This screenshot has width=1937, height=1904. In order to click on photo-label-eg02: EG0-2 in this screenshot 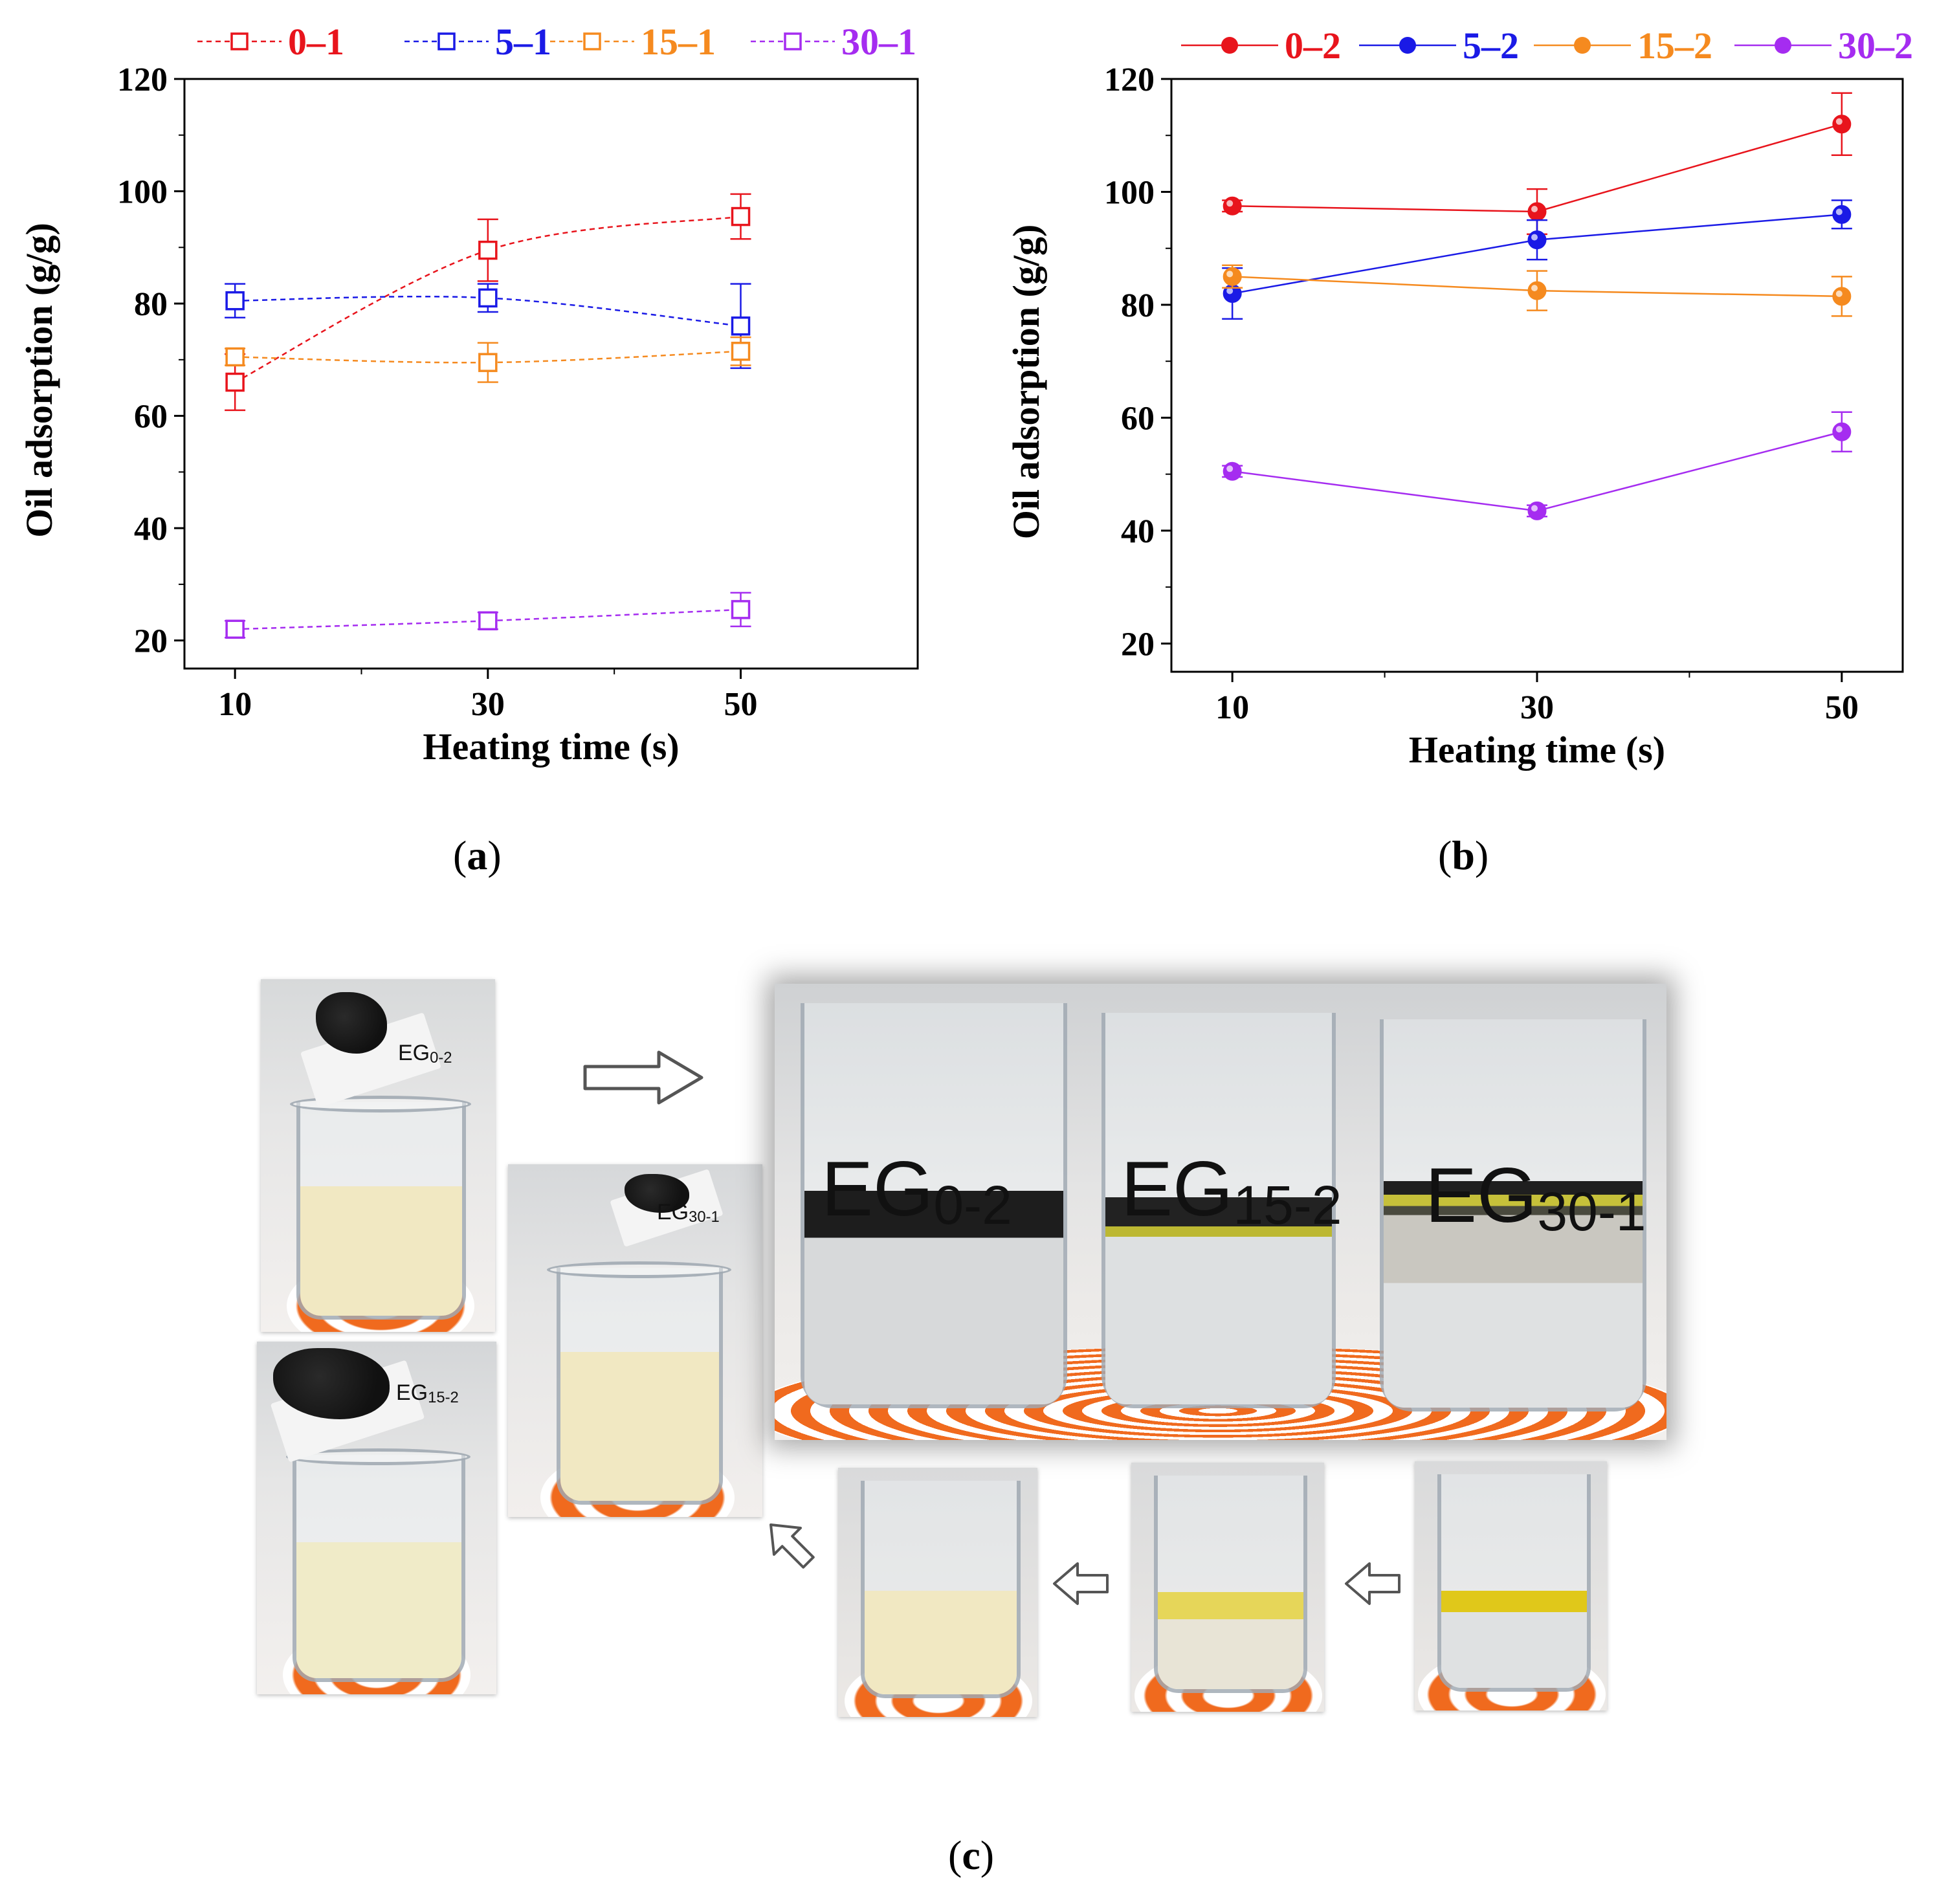, I will do `click(425, 1054)`.